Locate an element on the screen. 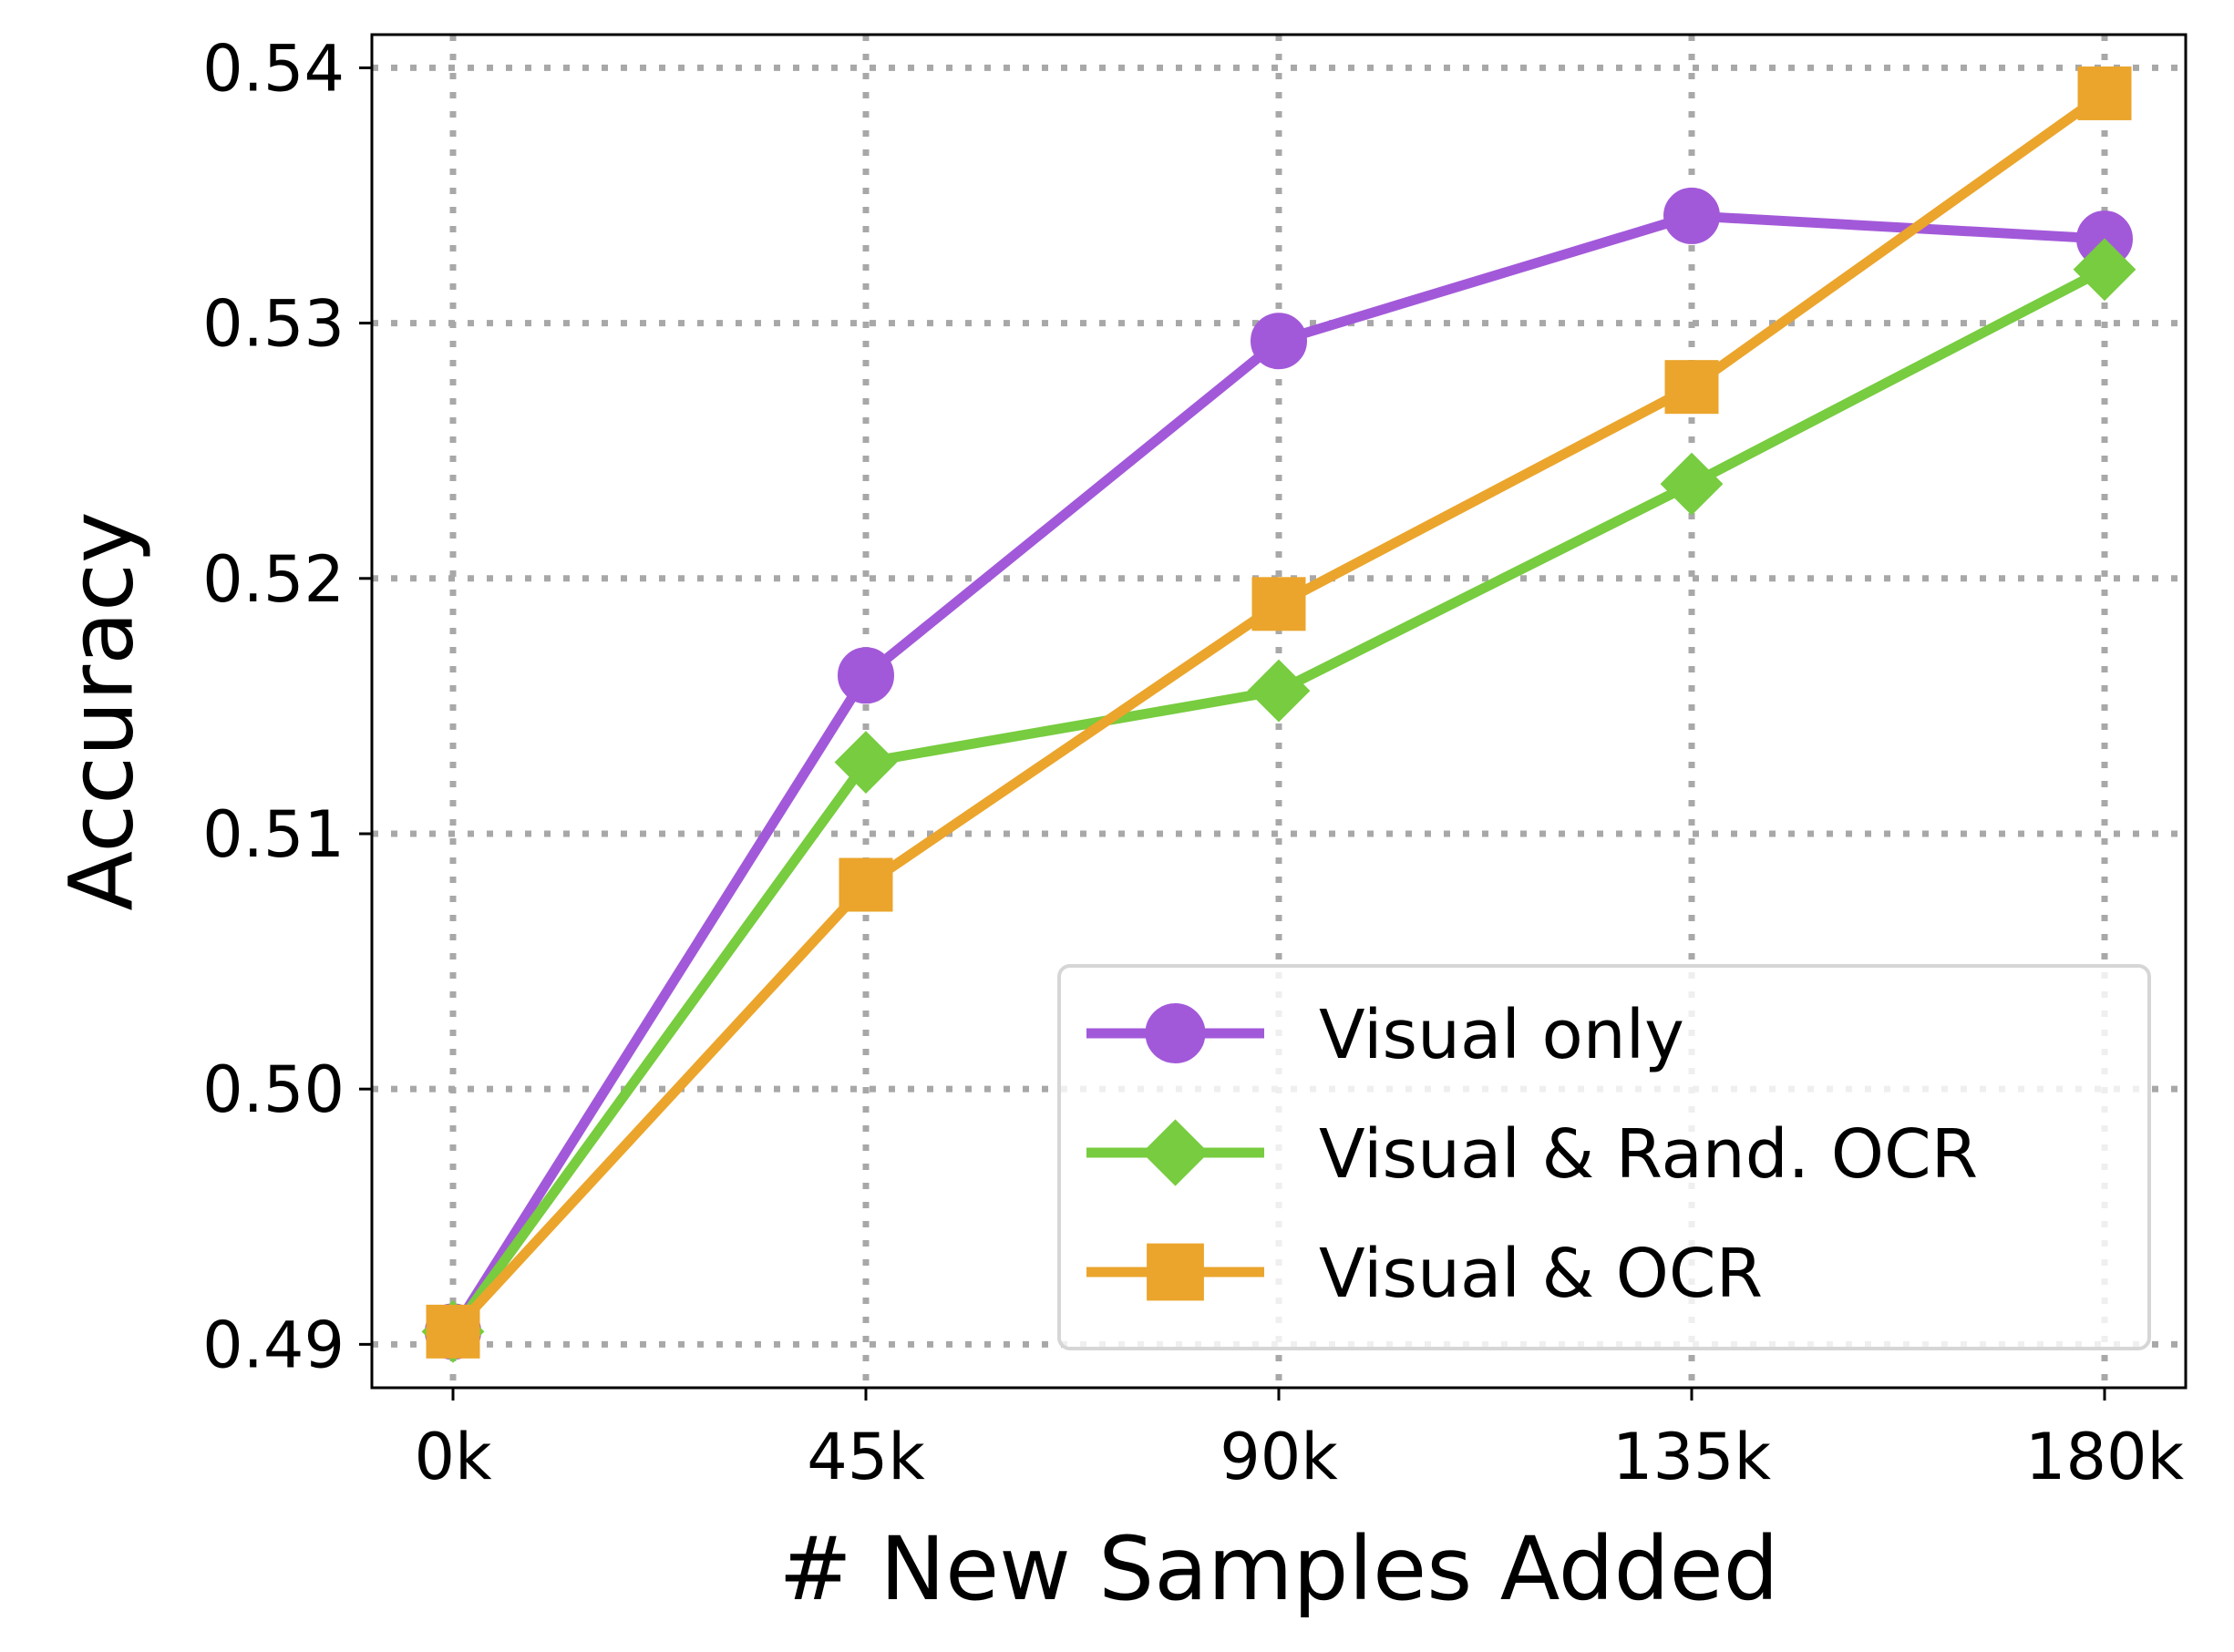  x-tick-label: 90k is located at coordinates (1279, 1457).